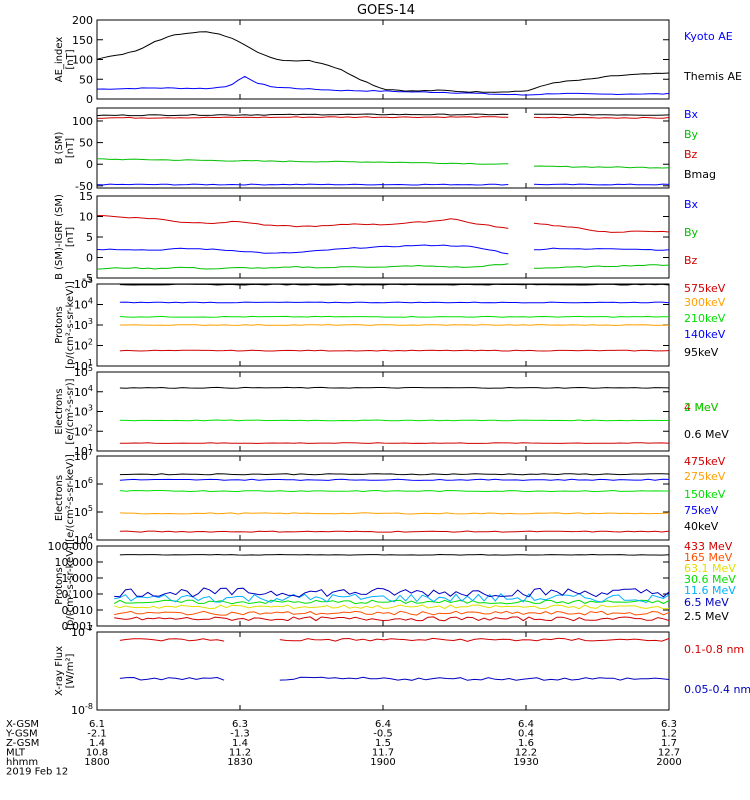 The height and width of the screenshot is (800, 750). What do you see at coordinates (86, 196) in the screenshot?
I see `y-tick-label: 15` at bounding box center [86, 196].